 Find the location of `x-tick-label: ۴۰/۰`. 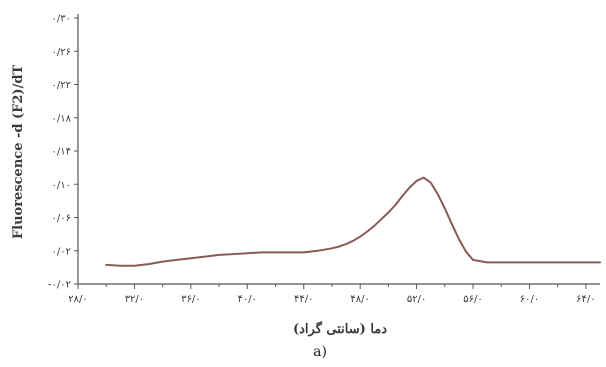

x-tick-label: ۴۰/۰ is located at coordinates (247, 299).